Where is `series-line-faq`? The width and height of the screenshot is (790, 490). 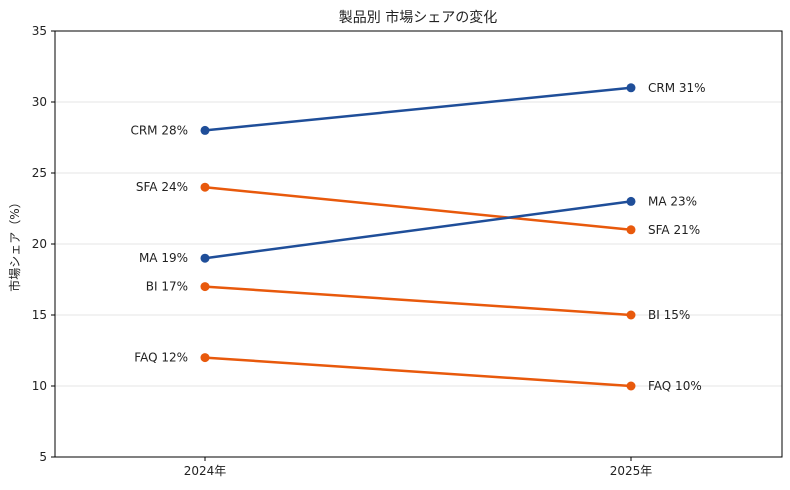
series-line-faq is located at coordinates (418, 372).